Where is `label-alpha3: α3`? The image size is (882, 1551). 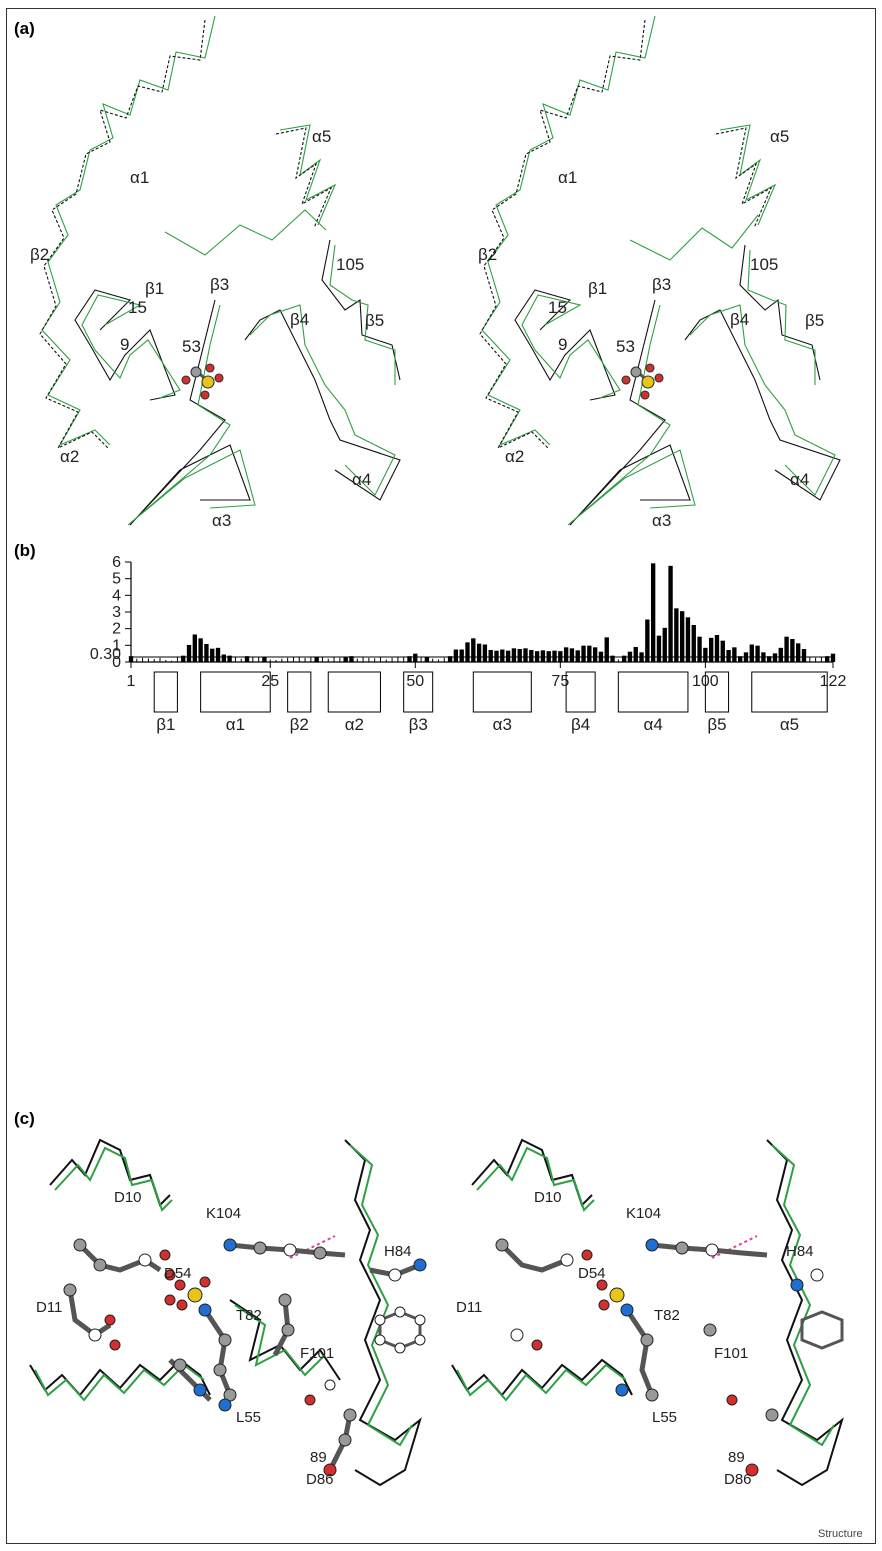
label-alpha3: α3 is located at coordinates (221, 520).